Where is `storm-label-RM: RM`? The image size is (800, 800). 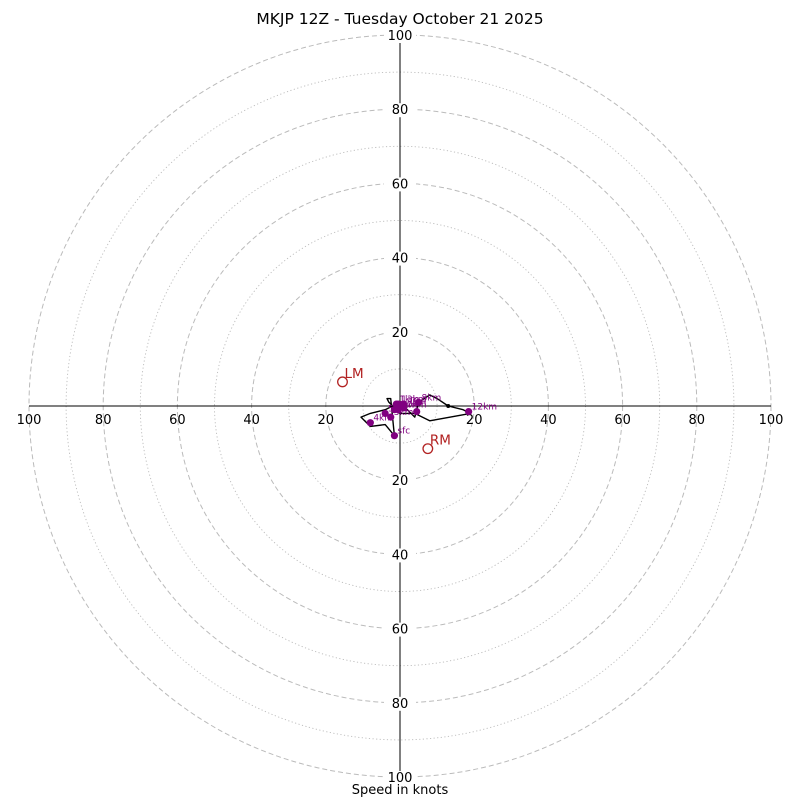 storm-label-RM: RM is located at coordinates (440, 441).